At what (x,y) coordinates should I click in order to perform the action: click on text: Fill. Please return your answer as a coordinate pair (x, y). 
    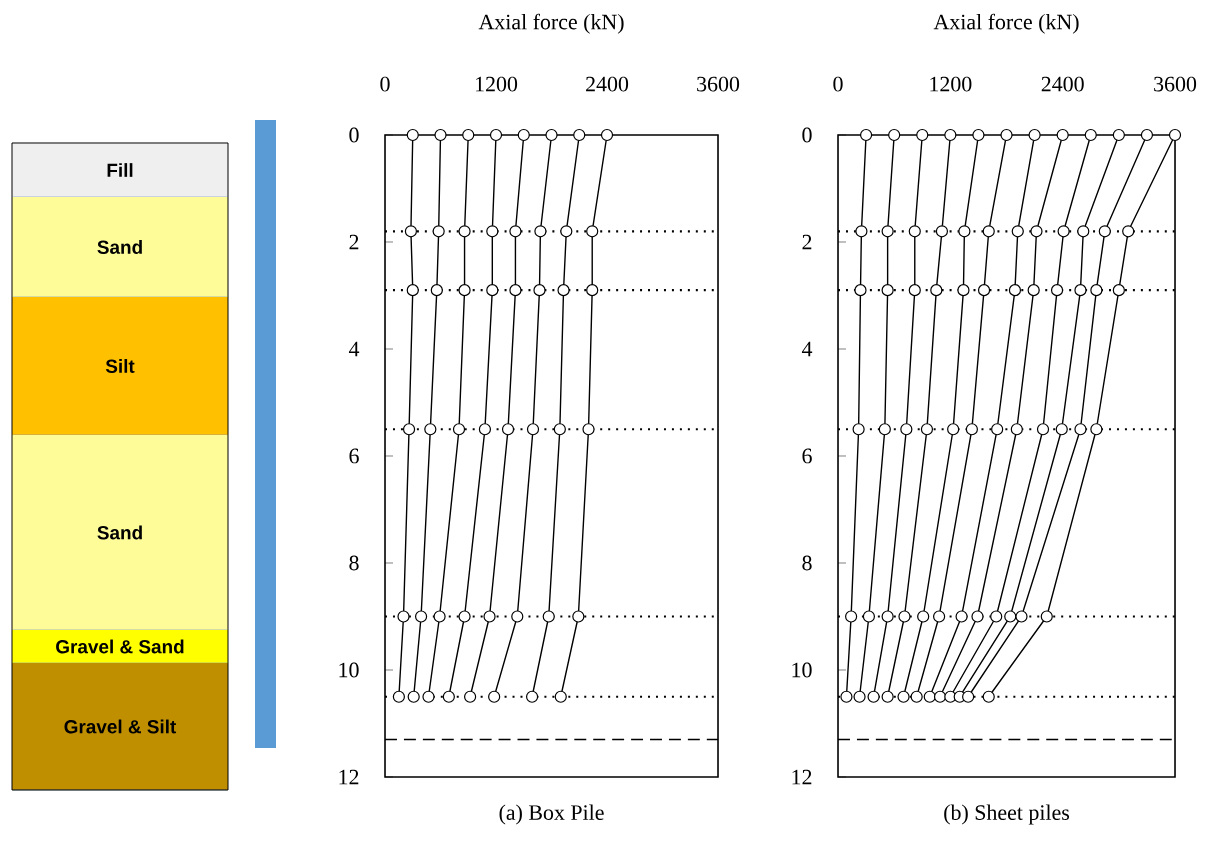
    Looking at the image, I should click on (120, 170).